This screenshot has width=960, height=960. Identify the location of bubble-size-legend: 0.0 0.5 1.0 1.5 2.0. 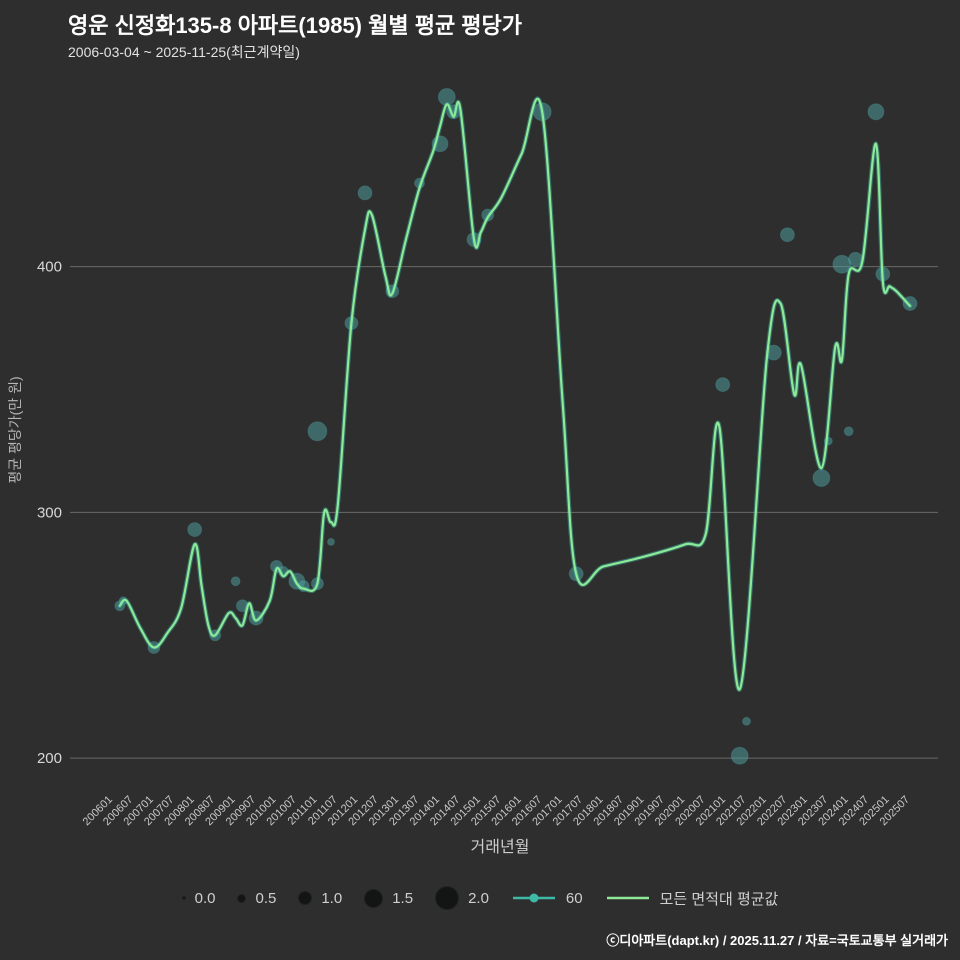
(335, 898).